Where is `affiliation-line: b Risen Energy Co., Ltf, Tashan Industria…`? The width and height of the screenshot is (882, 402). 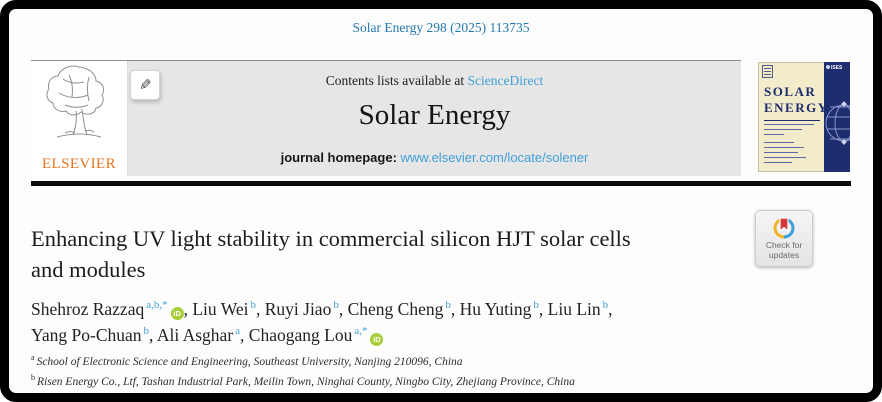
affiliation-line: b Risen Energy Co., Ltf, Tashan Industria… is located at coordinates (411, 382).